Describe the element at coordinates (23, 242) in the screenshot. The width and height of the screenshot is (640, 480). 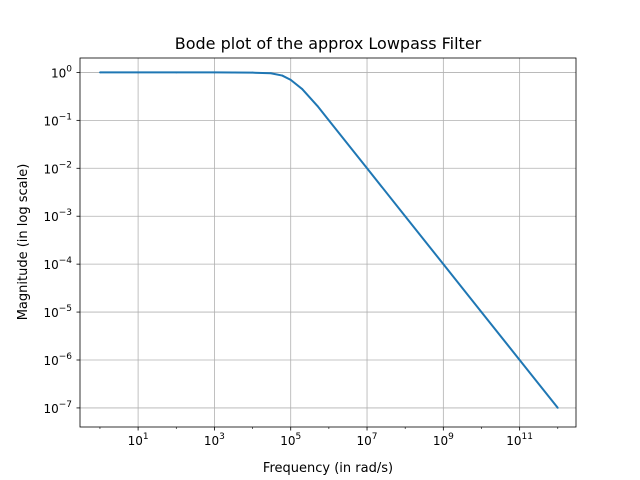
I see `y-axis-label: Magnitude (in log scale)` at that location.